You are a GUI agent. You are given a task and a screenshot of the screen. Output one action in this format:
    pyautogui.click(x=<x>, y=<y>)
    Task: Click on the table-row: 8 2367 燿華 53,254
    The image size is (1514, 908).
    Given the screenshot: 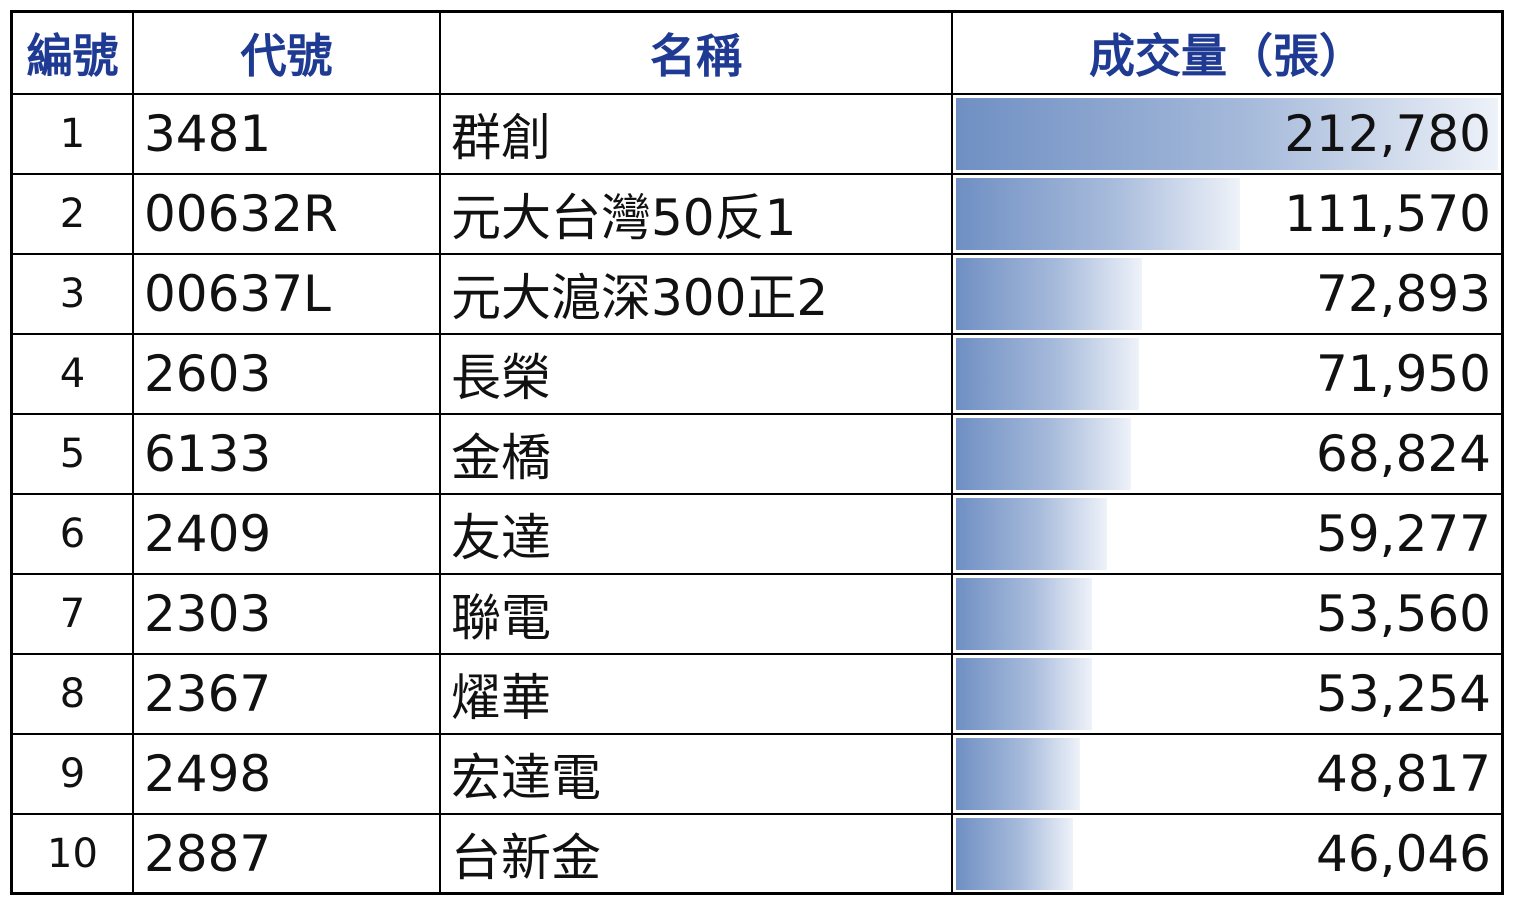 What is the action you would take?
    pyautogui.click(x=757, y=694)
    